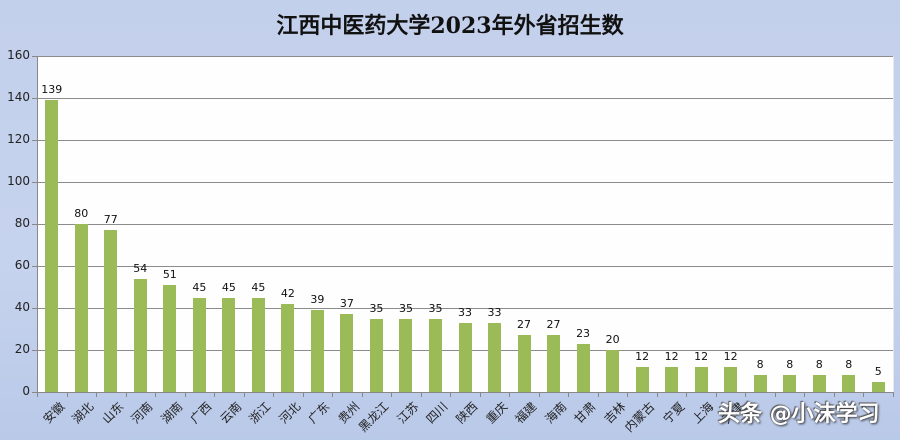  I want to click on watermark: 头条 @小沫学习, so click(799, 414).